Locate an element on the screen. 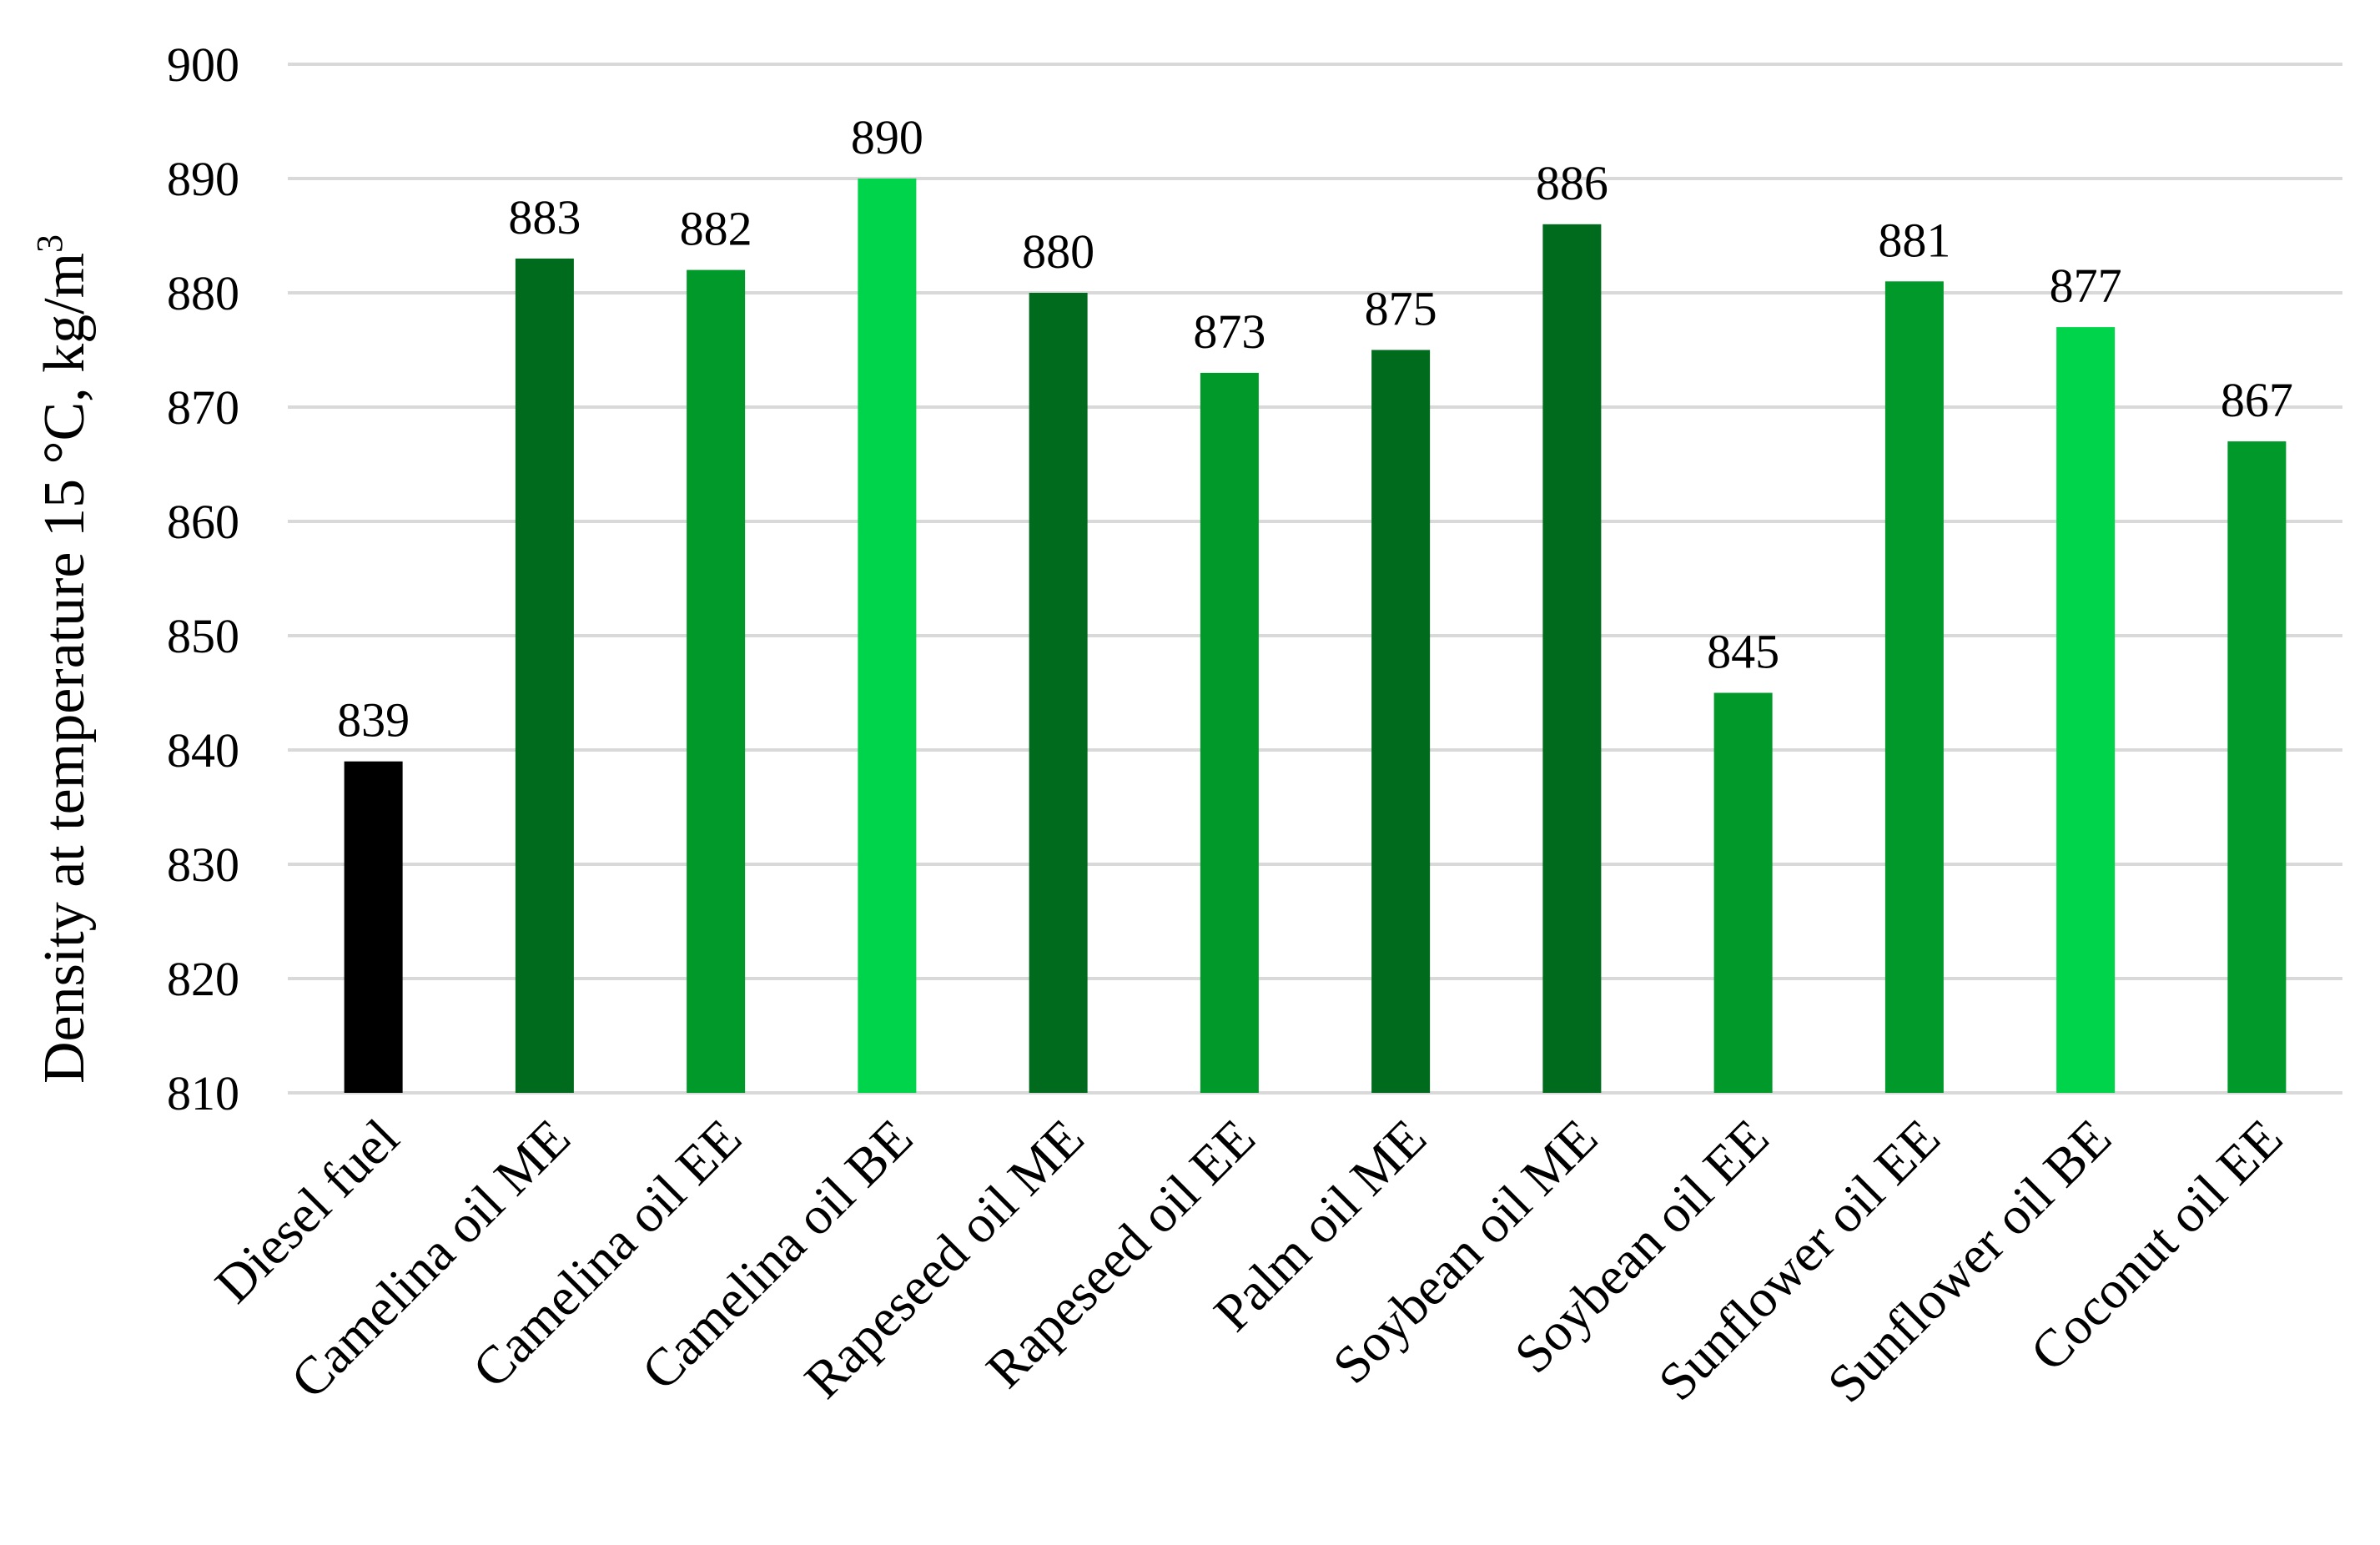 Image resolution: width=2380 pixels, height=1545 pixels. data-label: 883 is located at coordinates (544, 217).